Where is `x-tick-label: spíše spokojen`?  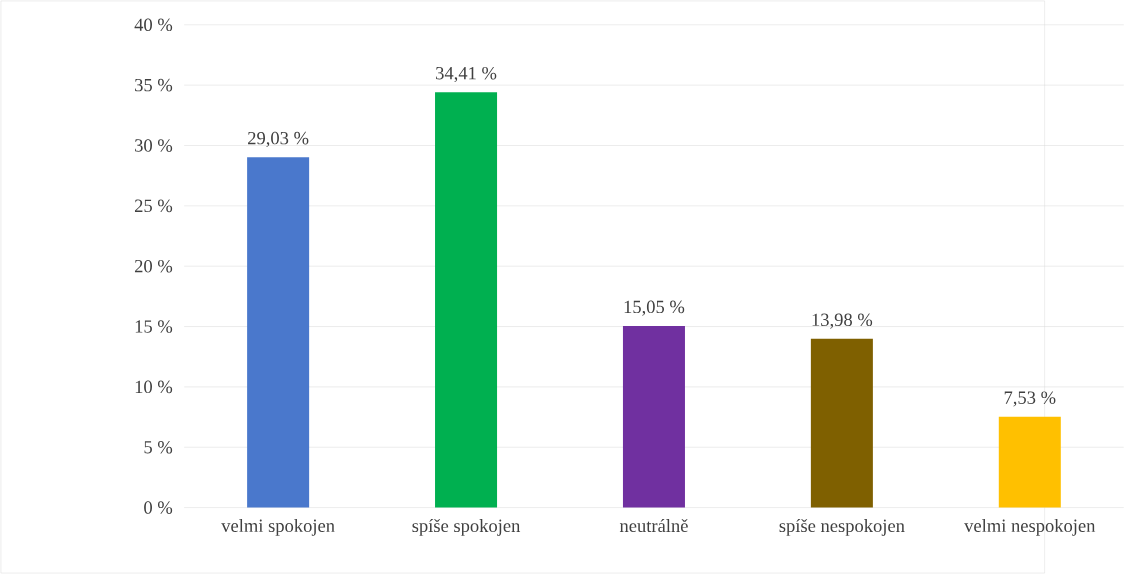 x-tick-label: spíše spokojen is located at coordinates (466, 527).